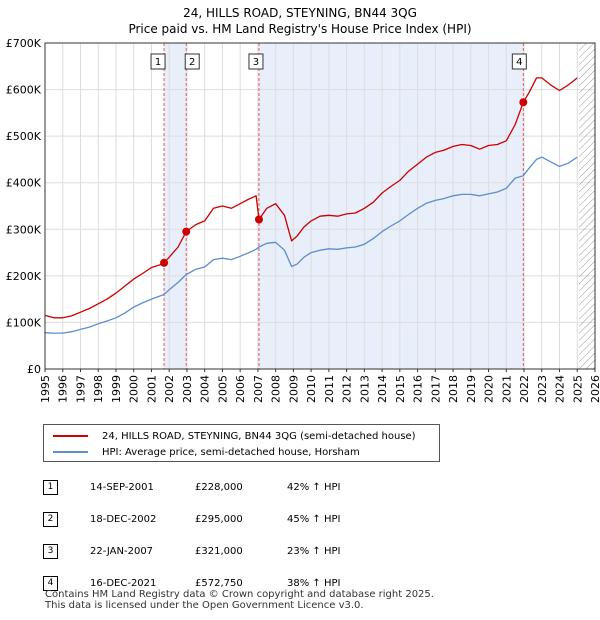  I want to click on x-tick-label: 2018, so click(453, 389).